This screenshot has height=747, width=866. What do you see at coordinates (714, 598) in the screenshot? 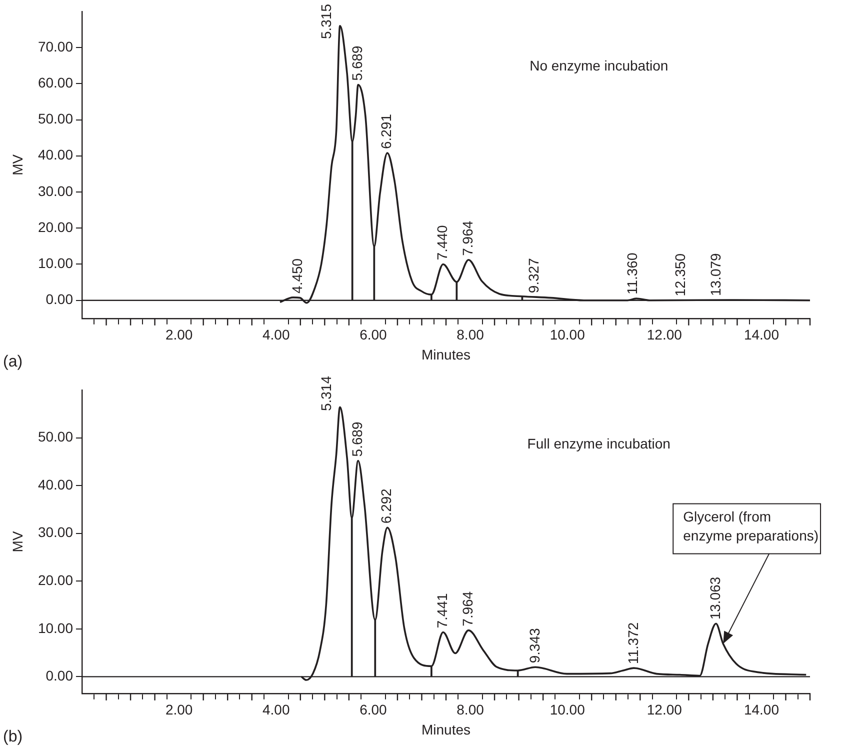
I see `annotation: 13.063` at bounding box center [714, 598].